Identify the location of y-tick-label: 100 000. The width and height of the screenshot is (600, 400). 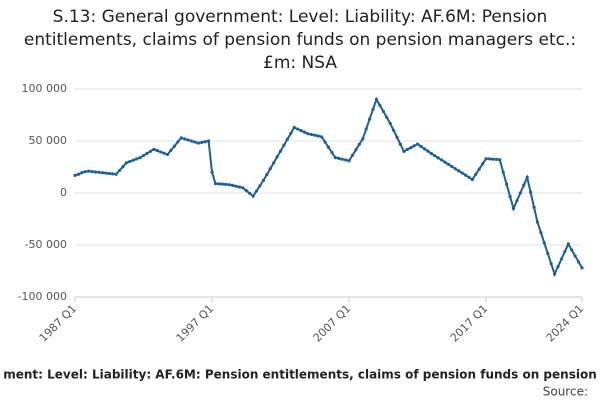
(45, 88).